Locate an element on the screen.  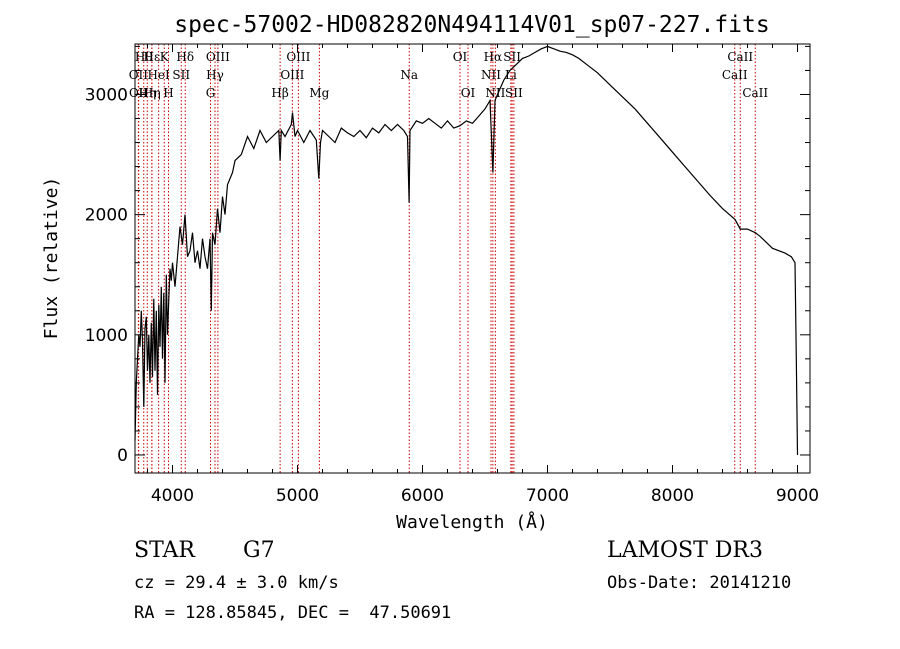
y-axis-label: Flux (relative) is located at coordinates (51, 258).